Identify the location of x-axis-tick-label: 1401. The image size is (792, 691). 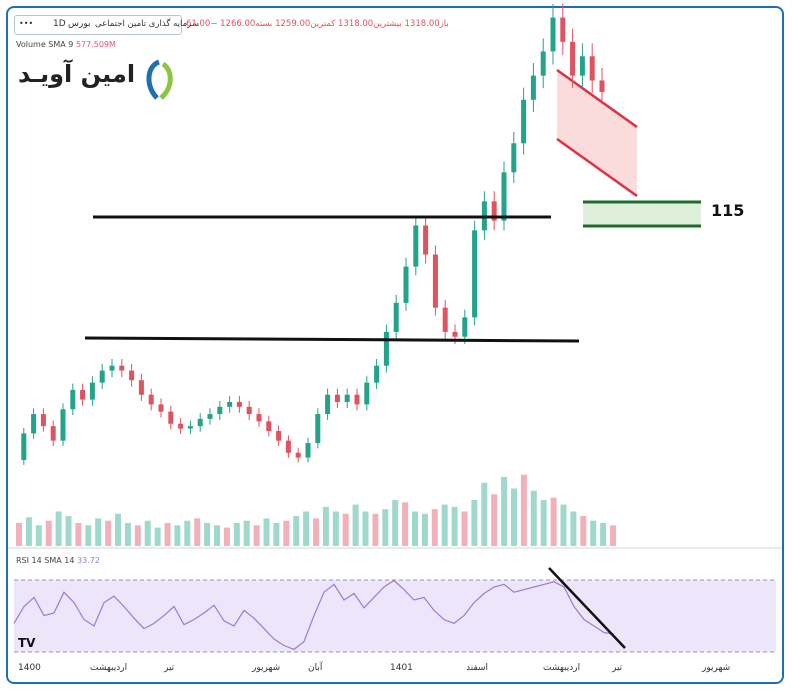
(401, 668).